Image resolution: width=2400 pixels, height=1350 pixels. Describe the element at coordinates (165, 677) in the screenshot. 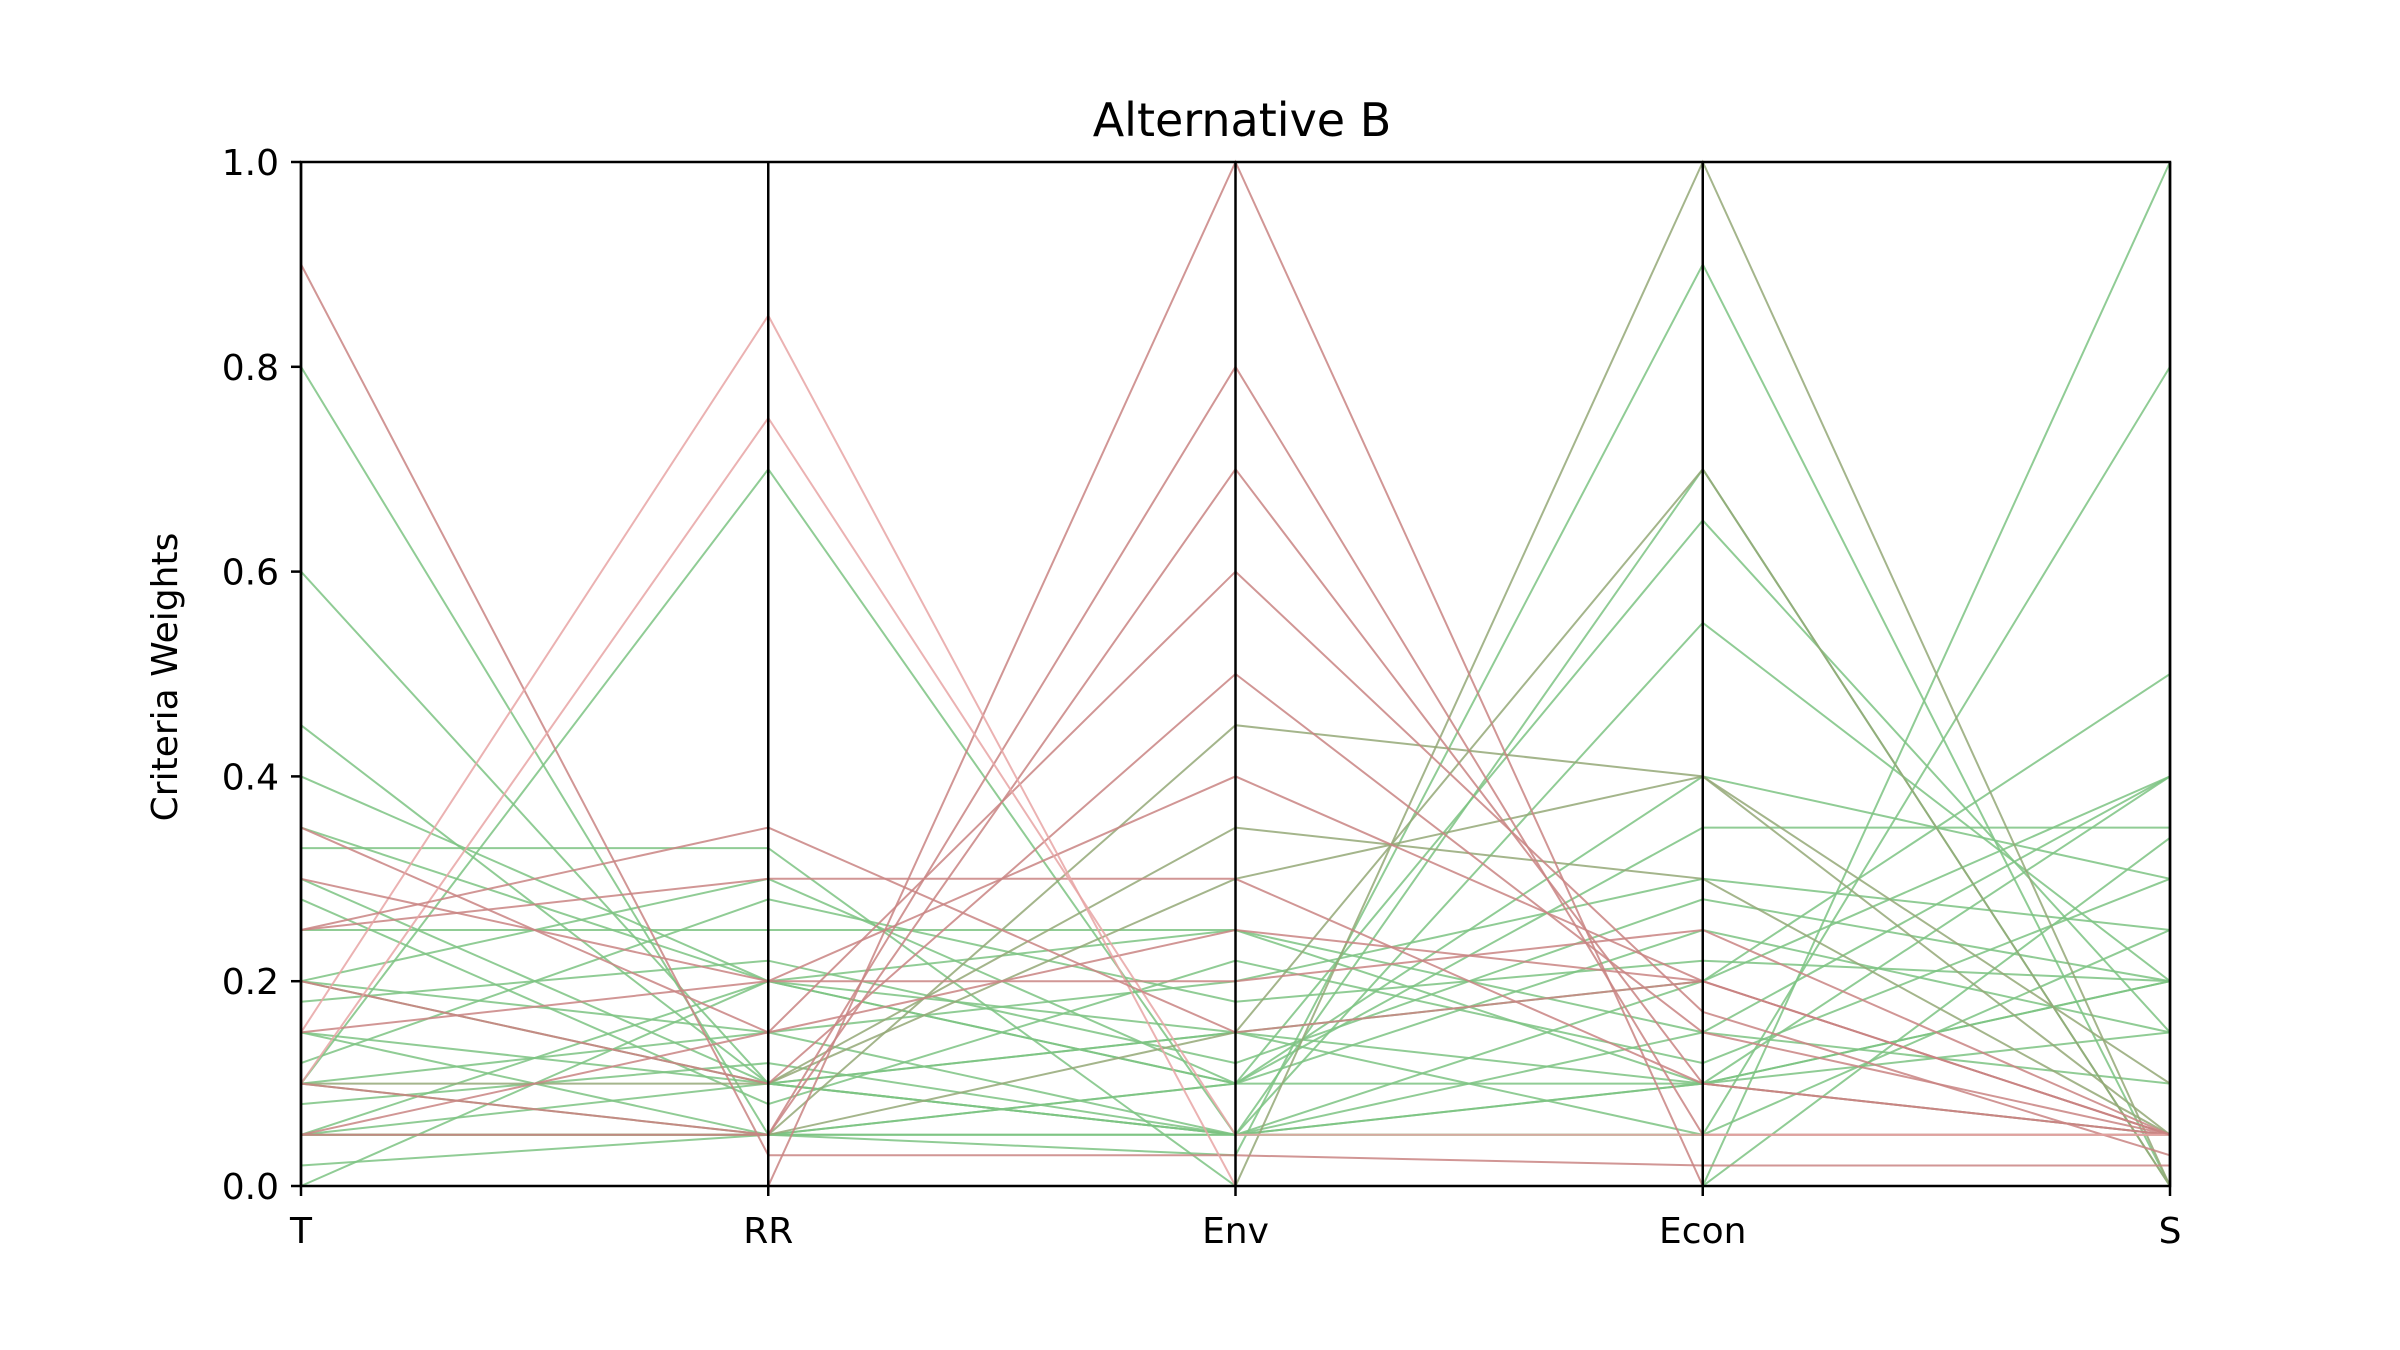

I see `y-axis-label: Criteria Weights` at that location.